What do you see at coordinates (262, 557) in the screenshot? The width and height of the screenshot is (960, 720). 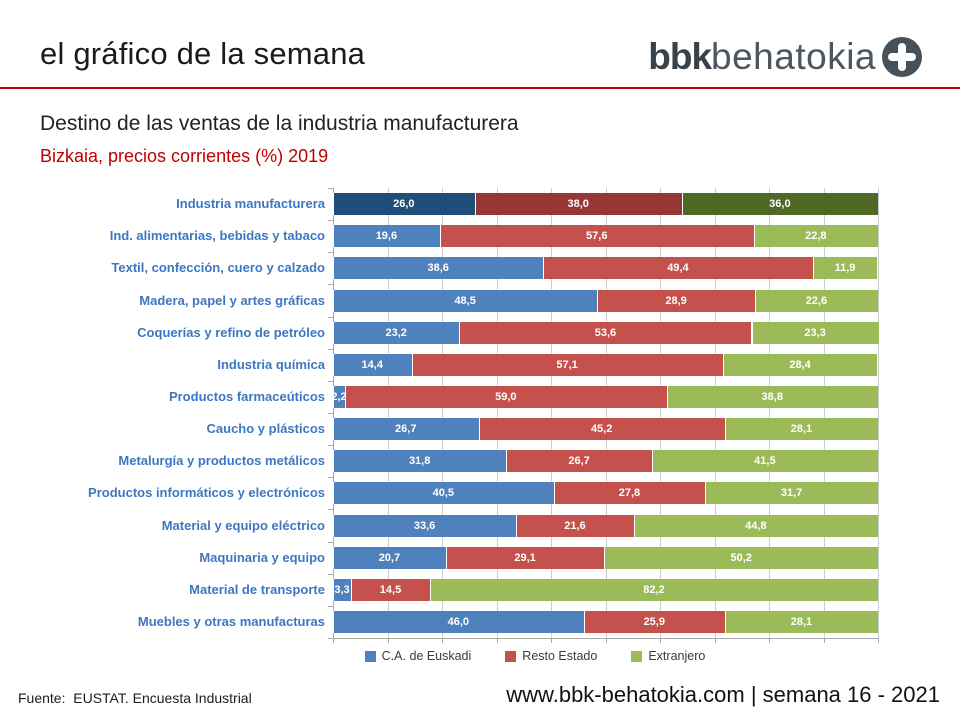 I see `category-label: Maquinaria y equipo` at bounding box center [262, 557].